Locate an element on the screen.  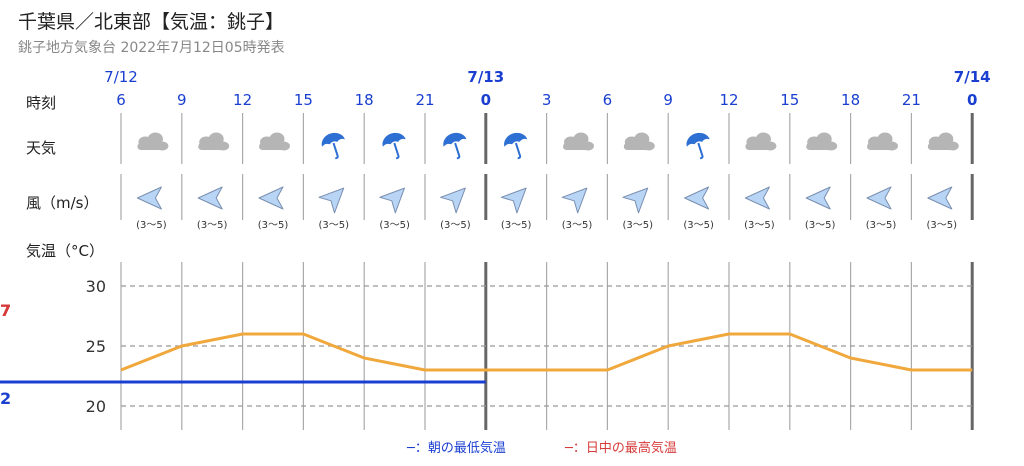
page-subtitle: 銚子地方気象台 2022年7月12日05時発表 is located at coordinates (151, 48).